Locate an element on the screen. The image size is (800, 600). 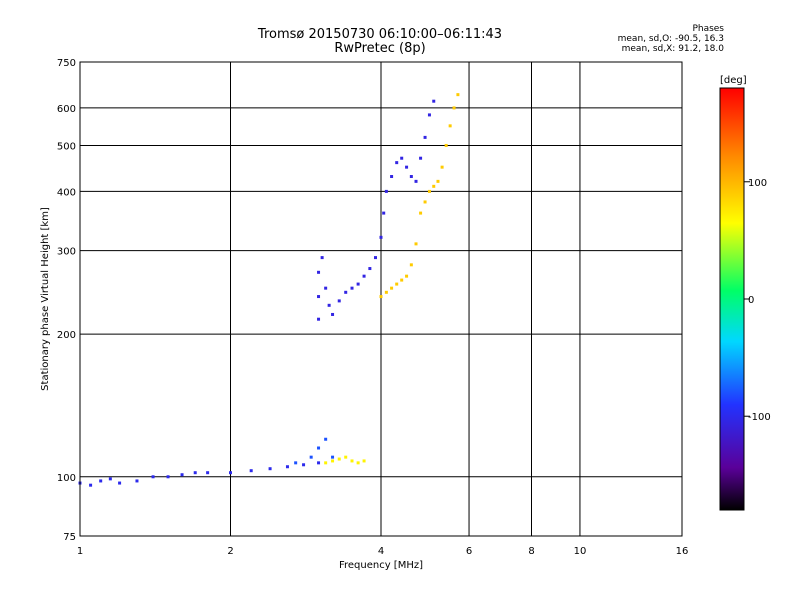
chart-title-line1: Tromsø 20150730 06:10:00–06:11:43 is located at coordinates (380, 34).